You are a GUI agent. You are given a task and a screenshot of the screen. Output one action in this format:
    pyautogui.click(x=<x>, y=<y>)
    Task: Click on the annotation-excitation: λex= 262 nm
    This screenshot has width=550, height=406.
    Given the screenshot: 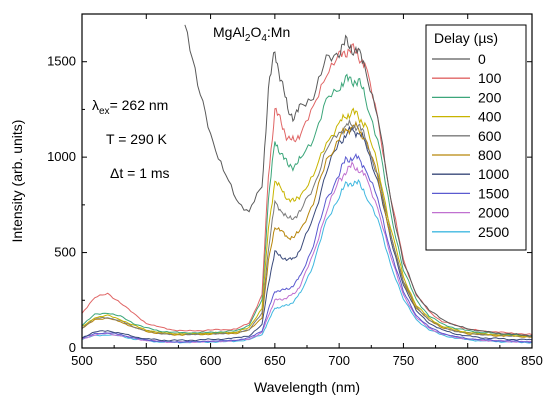 What is the action you would take?
    pyautogui.click(x=130, y=107)
    